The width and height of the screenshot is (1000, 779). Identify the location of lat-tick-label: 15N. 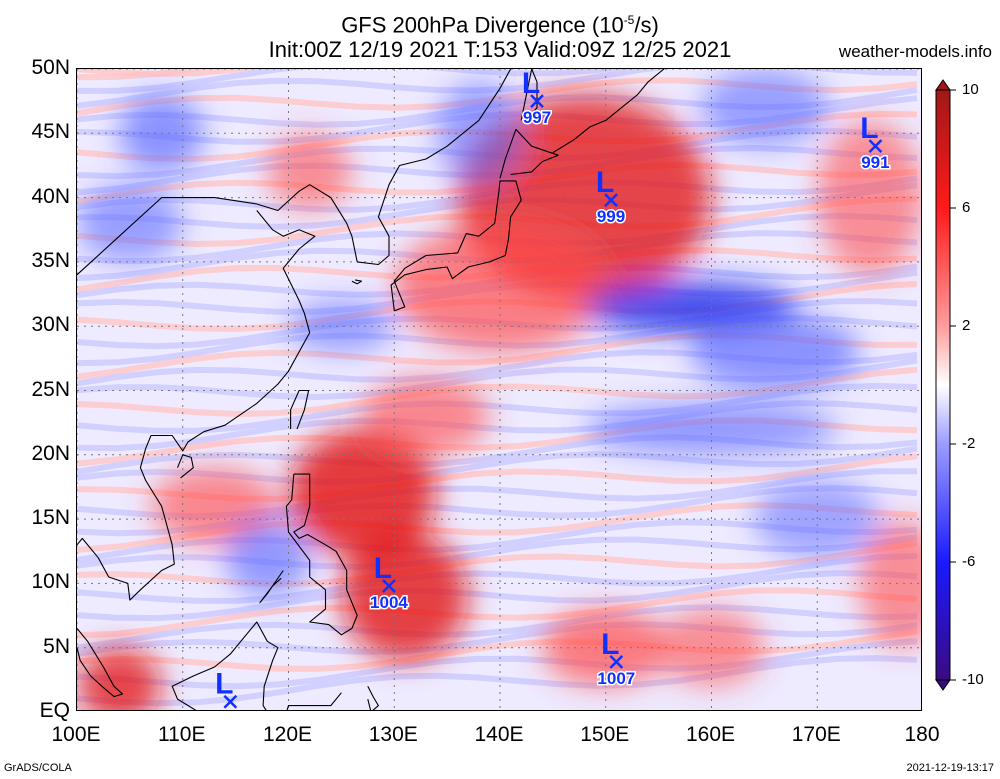
(50, 518).